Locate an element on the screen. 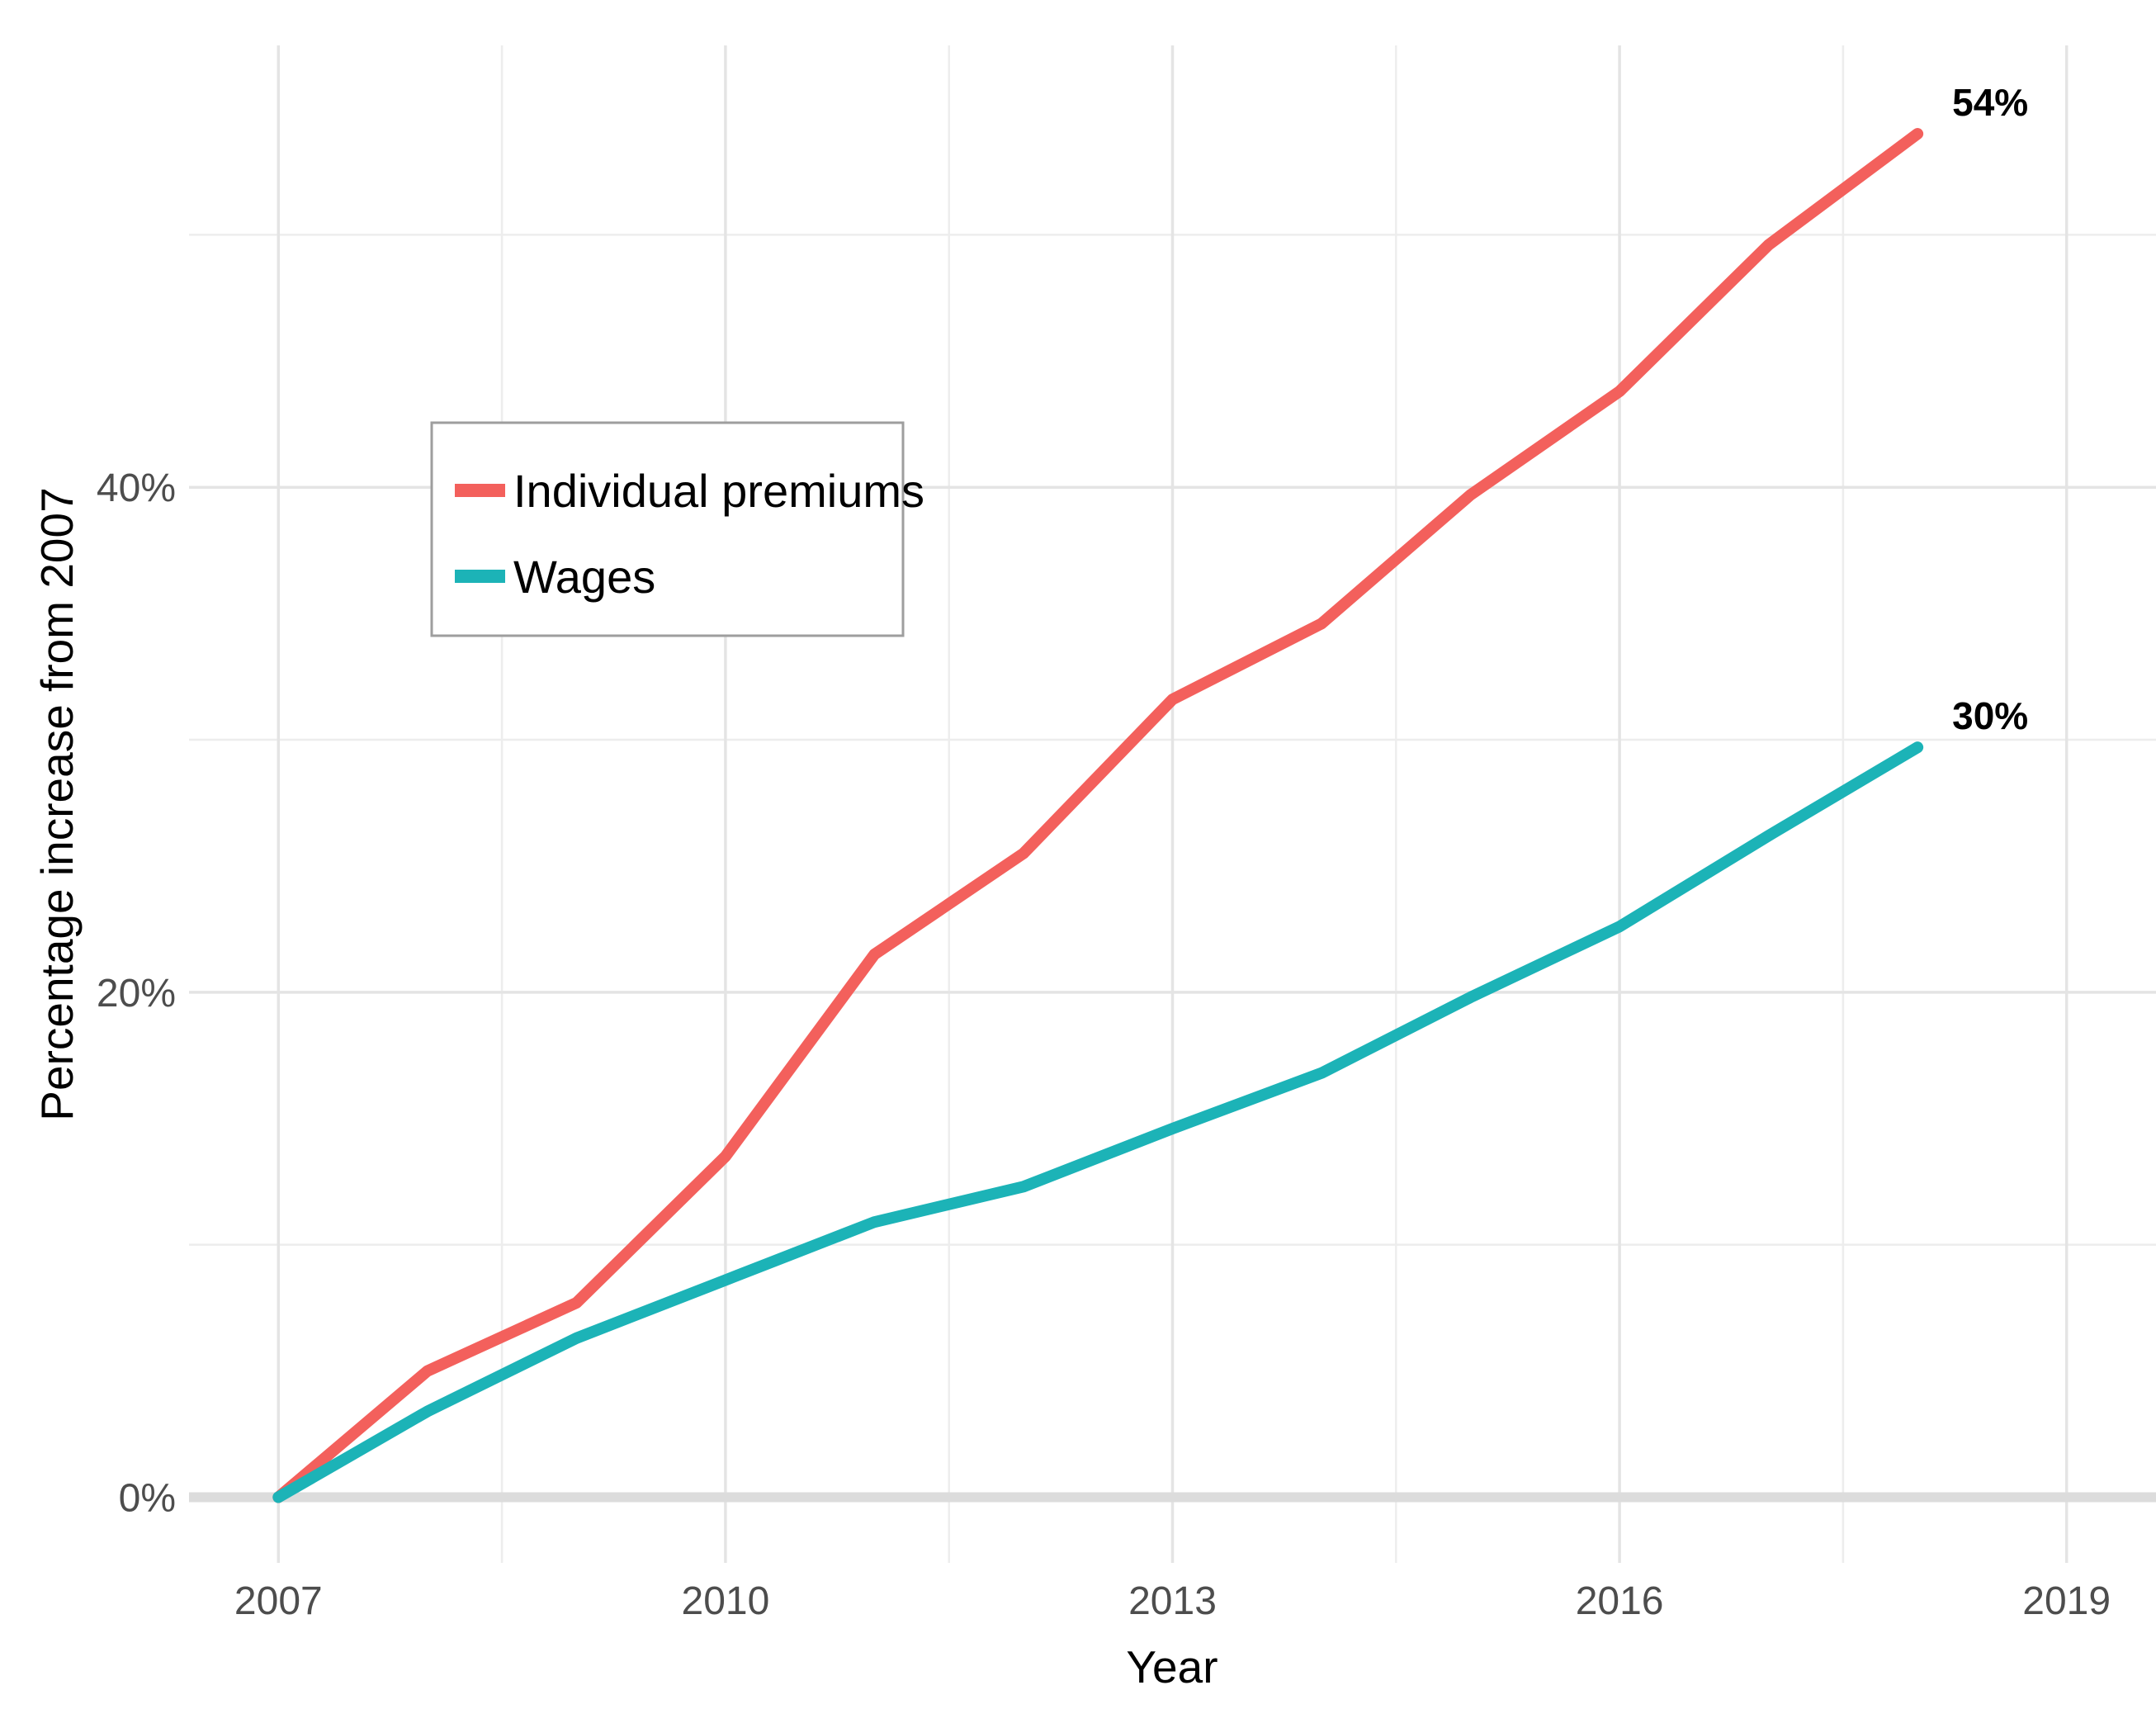  legend: Individual premiums Wages is located at coordinates (677, 529).